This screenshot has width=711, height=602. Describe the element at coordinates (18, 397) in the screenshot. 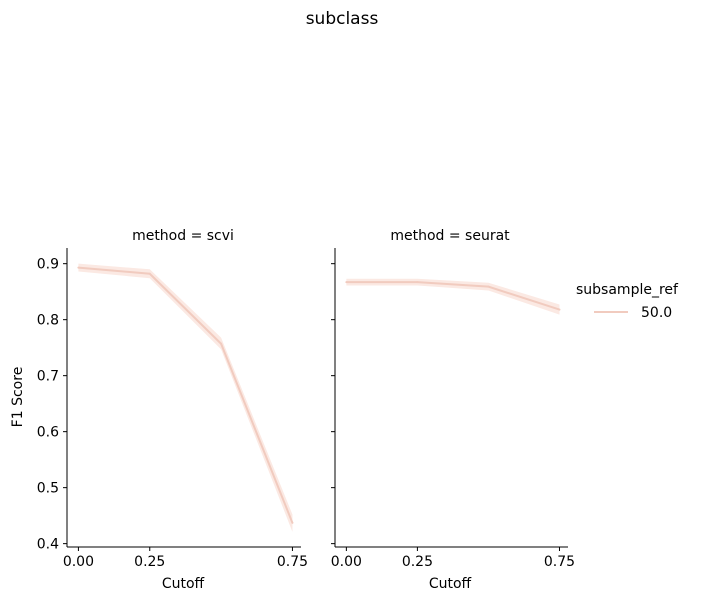

I see `y-axis-label: F1 Score` at that location.